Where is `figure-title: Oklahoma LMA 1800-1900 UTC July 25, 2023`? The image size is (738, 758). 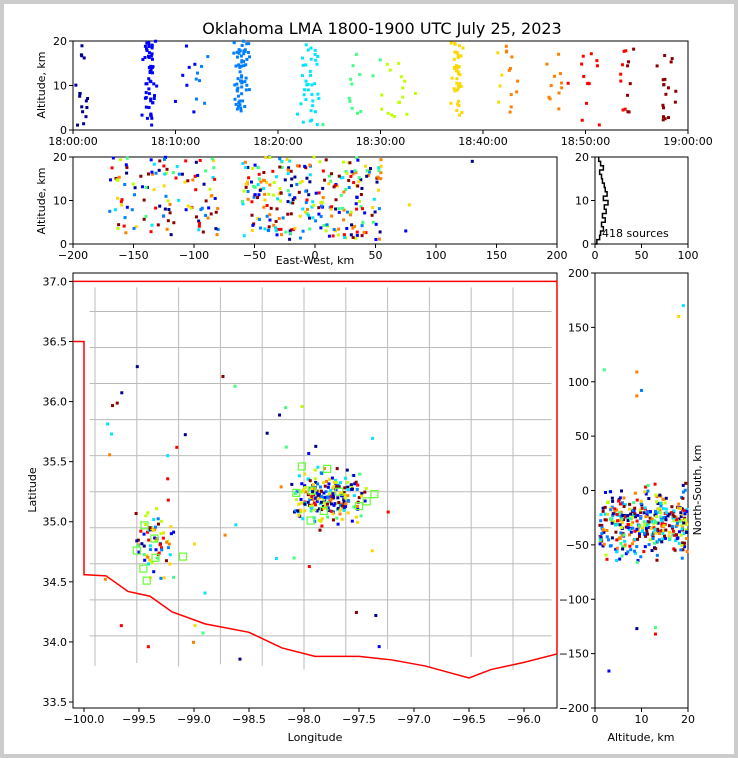
figure-title: Oklahoma LMA 1800-1900 UTC July 25, 2023 is located at coordinates (381, 28).